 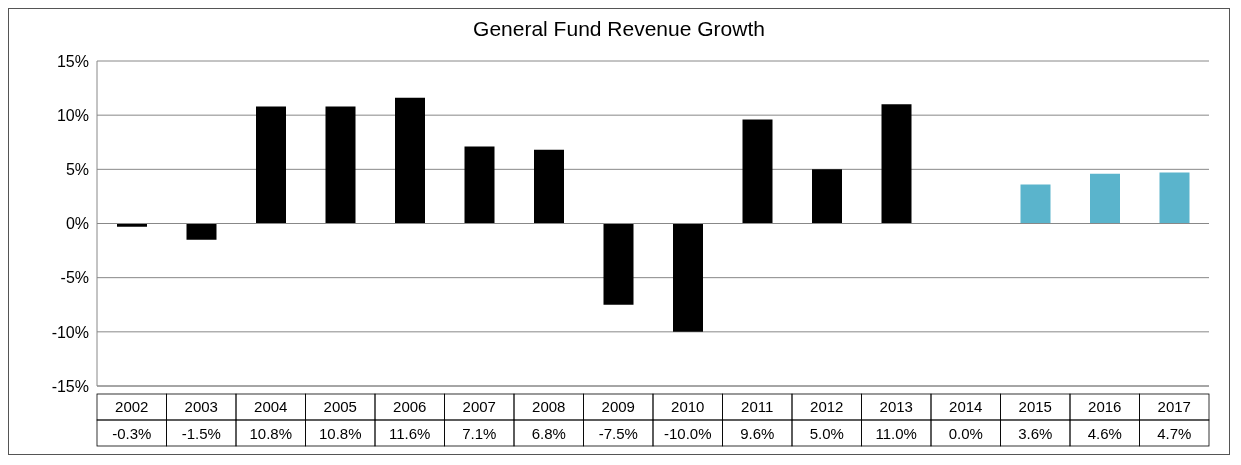 I want to click on data-label: 4.7%, so click(x=1174, y=433).